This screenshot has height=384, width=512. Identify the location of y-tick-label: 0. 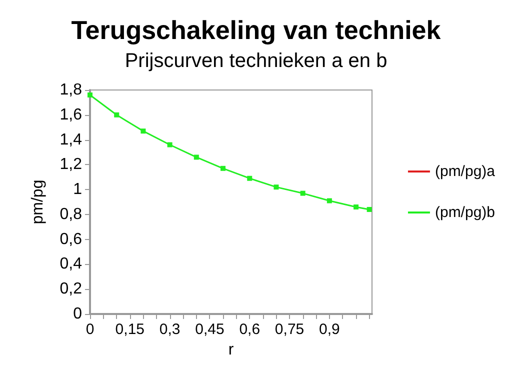
(77, 314).